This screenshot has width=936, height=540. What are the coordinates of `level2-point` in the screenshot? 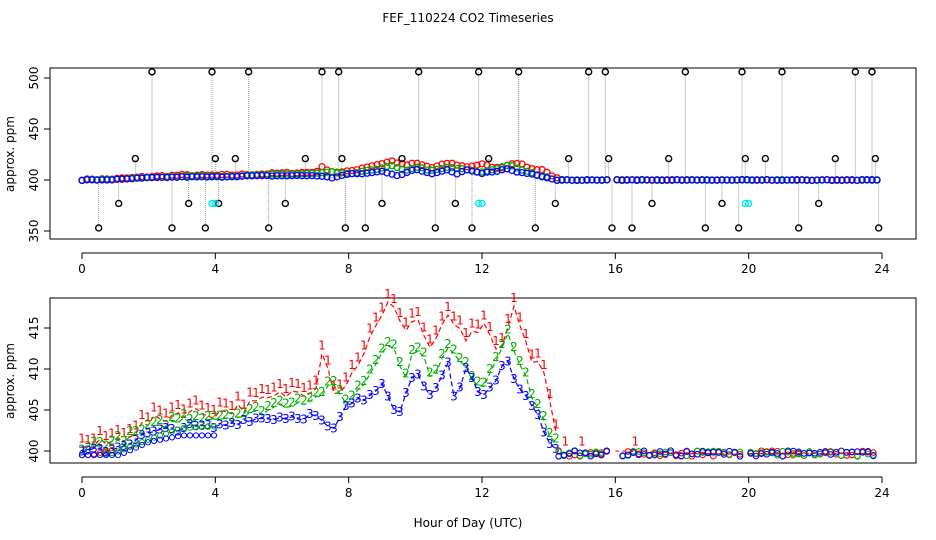 It's located at (507, 165).